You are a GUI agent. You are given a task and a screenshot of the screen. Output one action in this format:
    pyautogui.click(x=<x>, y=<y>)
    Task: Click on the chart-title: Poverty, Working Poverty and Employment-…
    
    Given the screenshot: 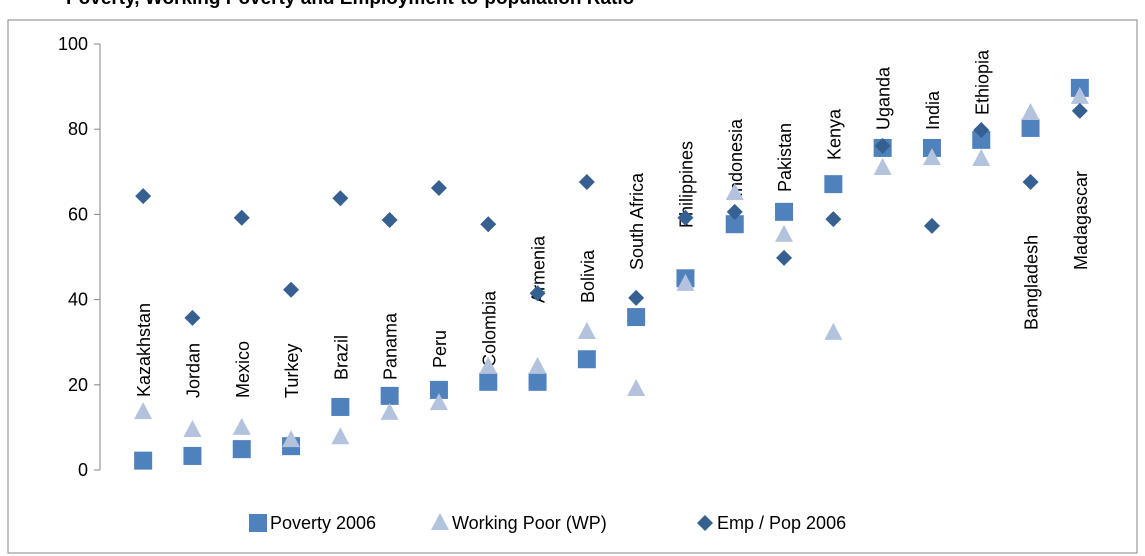 What is the action you would take?
    pyautogui.click(x=350, y=4)
    